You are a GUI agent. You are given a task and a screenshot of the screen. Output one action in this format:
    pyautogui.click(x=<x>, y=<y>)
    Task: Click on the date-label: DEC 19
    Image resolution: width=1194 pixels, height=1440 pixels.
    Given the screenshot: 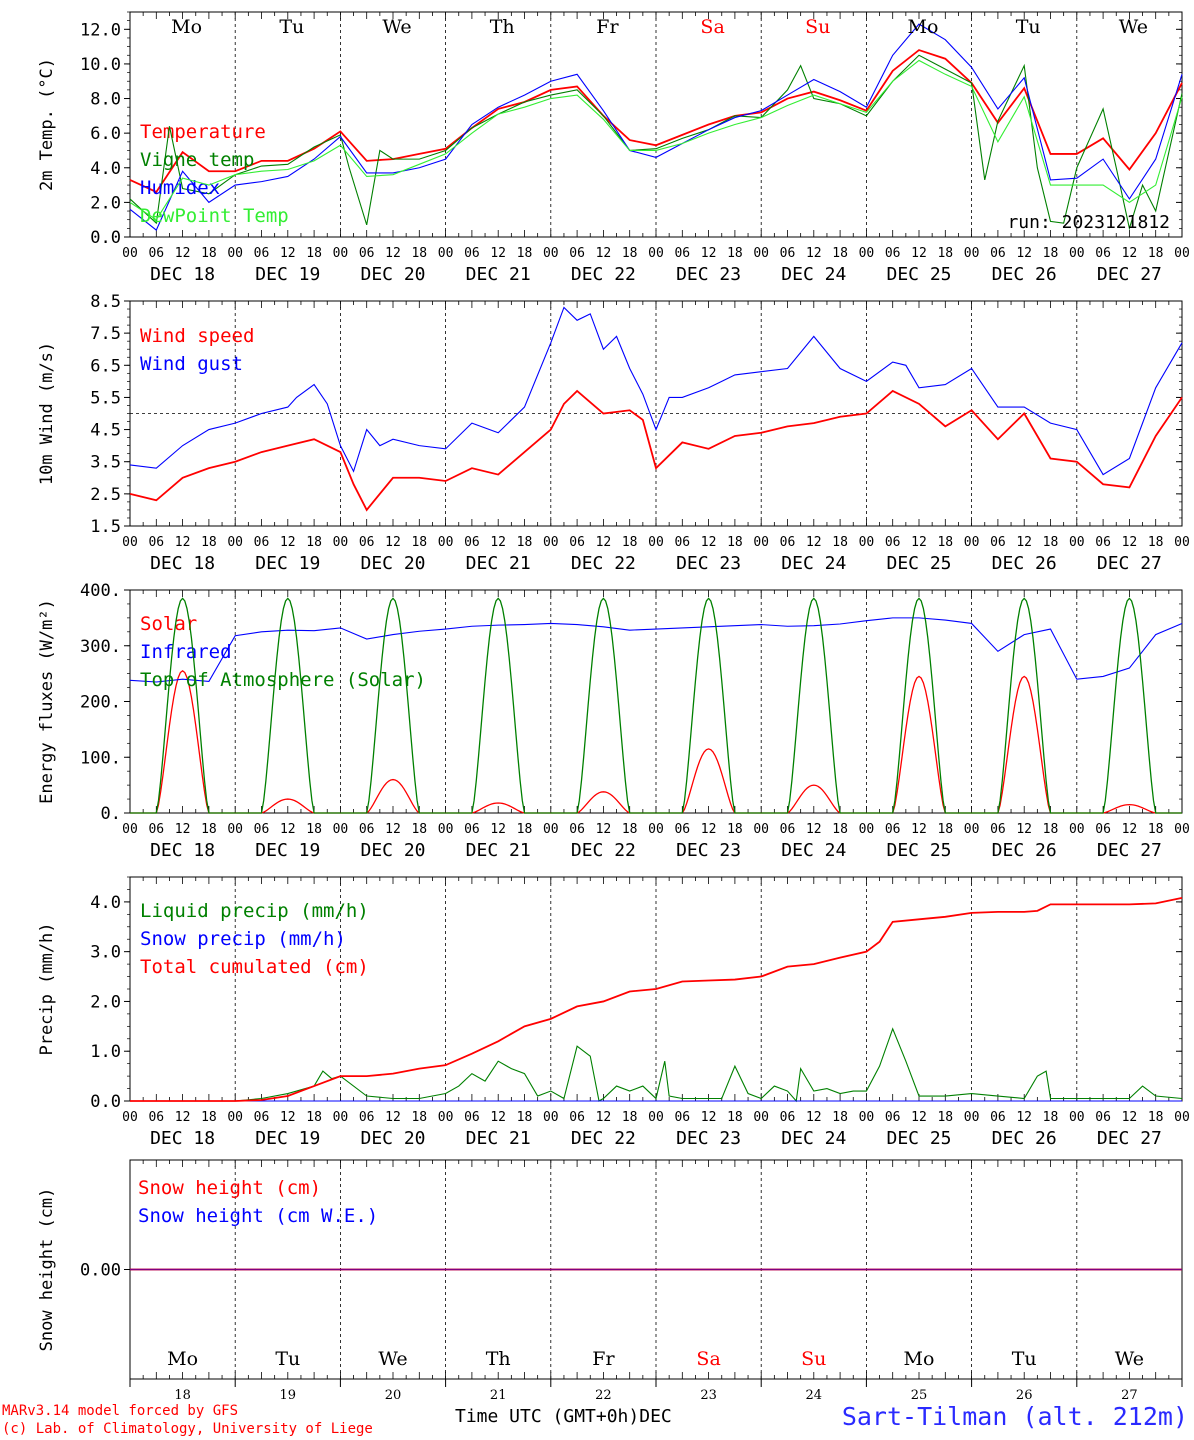 What is the action you would take?
    pyautogui.click(x=287, y=563)
    